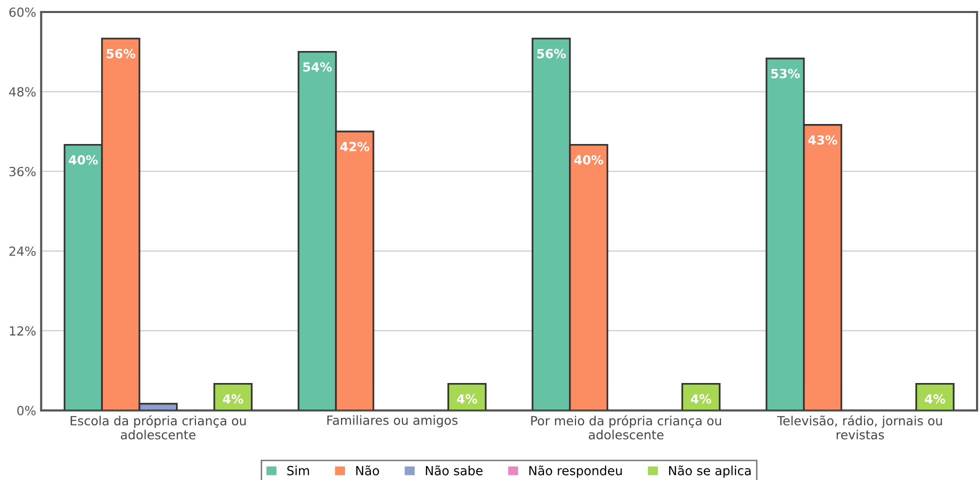 Image resolution: width=980 pixels, height=480 pixels. What do you see at coordinates (298, 471) in the screenshot?
I see `legend-label: Sim` at bounding box center [298, 471].